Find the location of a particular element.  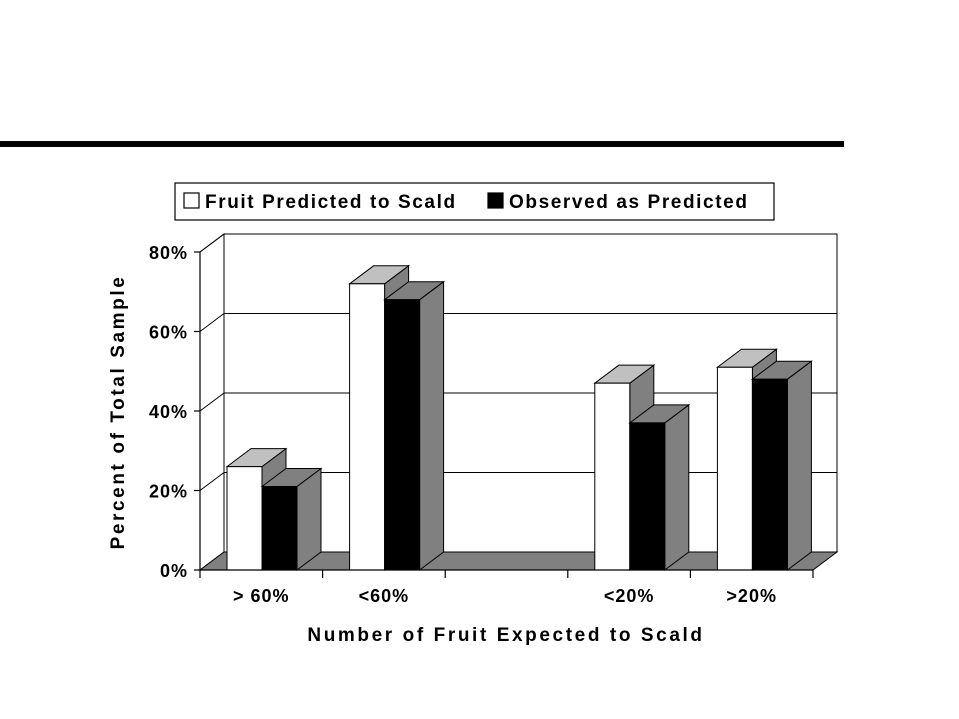

legend-frame is located at coordinates (474, 201).